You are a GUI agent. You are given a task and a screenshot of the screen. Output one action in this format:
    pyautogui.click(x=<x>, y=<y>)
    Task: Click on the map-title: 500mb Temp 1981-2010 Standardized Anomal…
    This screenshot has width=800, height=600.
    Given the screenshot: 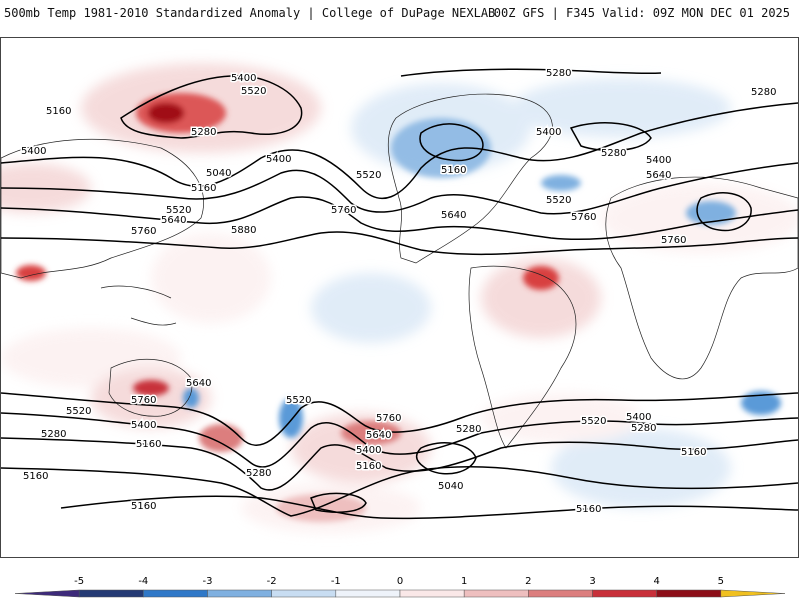 What is the action you would take?
    pyautogui.click(x=250, y=13)
    